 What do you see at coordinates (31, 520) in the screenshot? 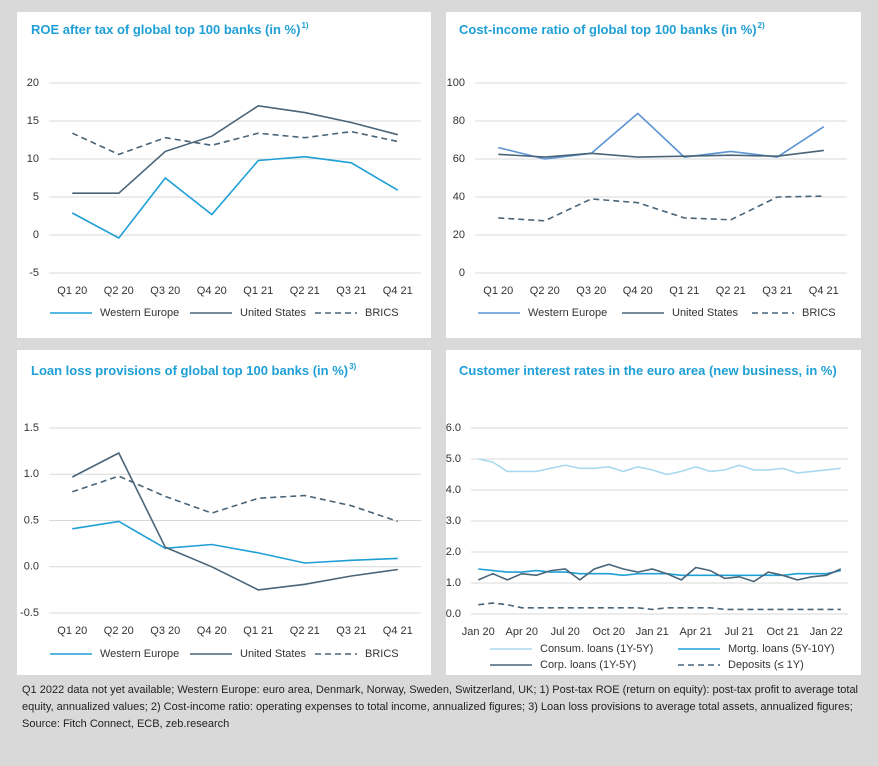
I see `y-tick-label: 0.5` at bounding box center [31, 520].